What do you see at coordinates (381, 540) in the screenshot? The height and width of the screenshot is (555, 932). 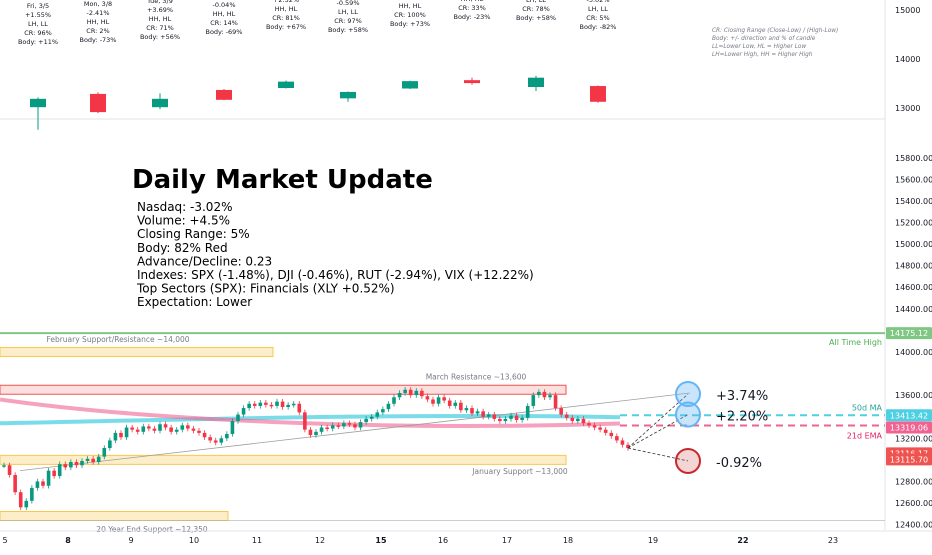 I see `x-tick-15: 15` at bounding box center [381, 540].